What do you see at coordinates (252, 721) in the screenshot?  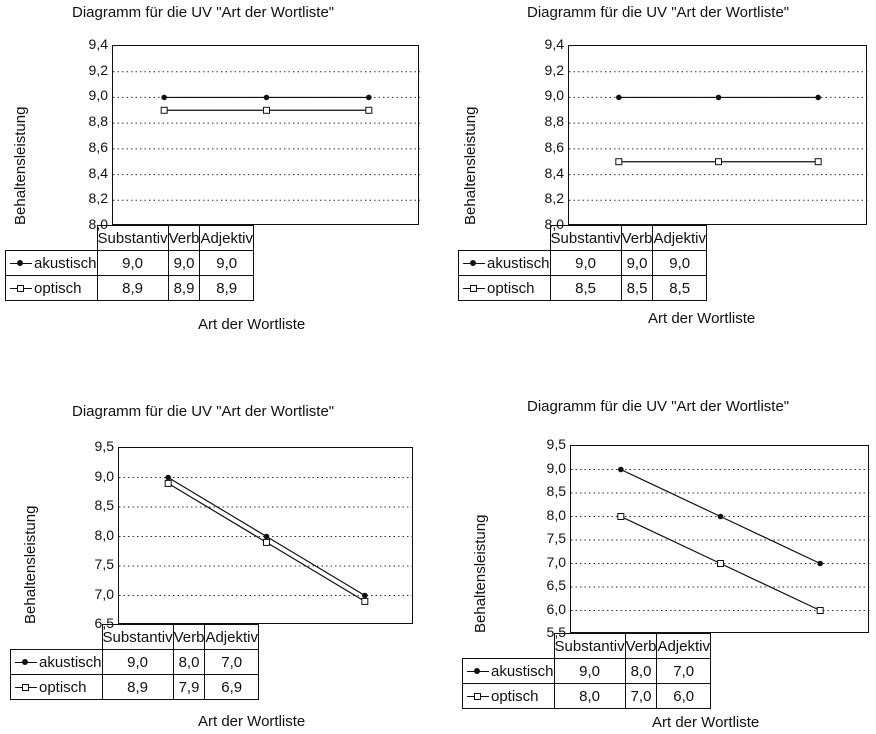 I see `x-axis-label: Art der Wortliste` at bounding box center [252, 721].